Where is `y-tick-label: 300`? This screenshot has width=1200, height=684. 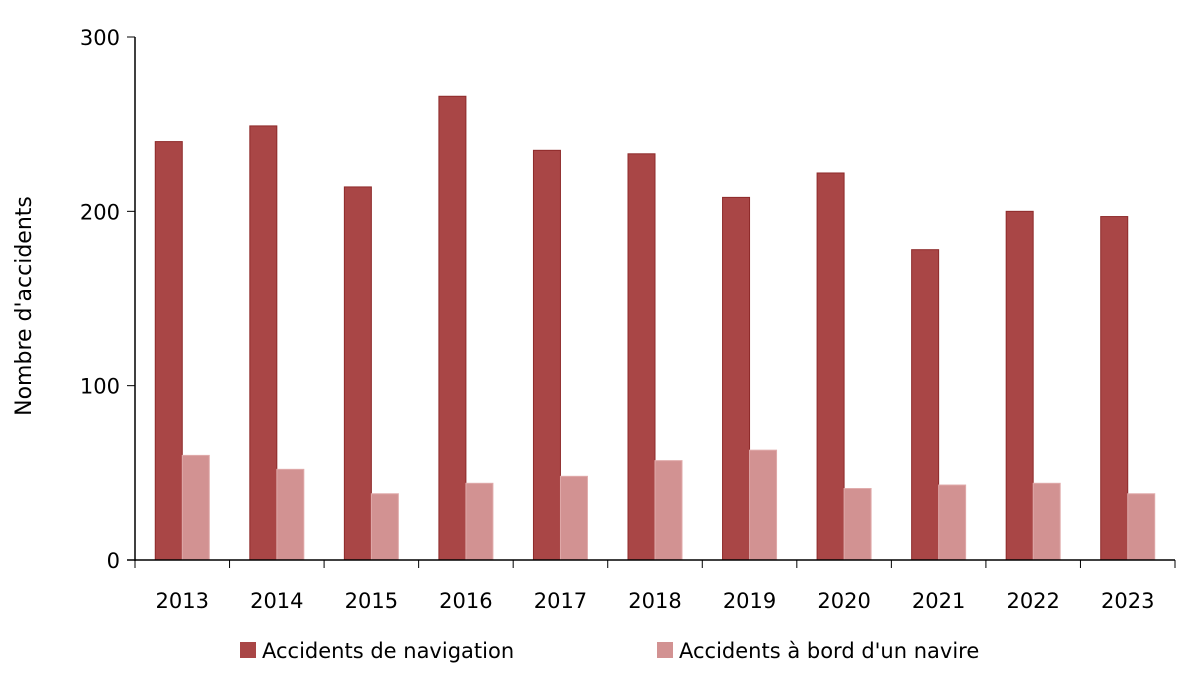
y-tick-label: 300 is located at coordinates (100, 38).